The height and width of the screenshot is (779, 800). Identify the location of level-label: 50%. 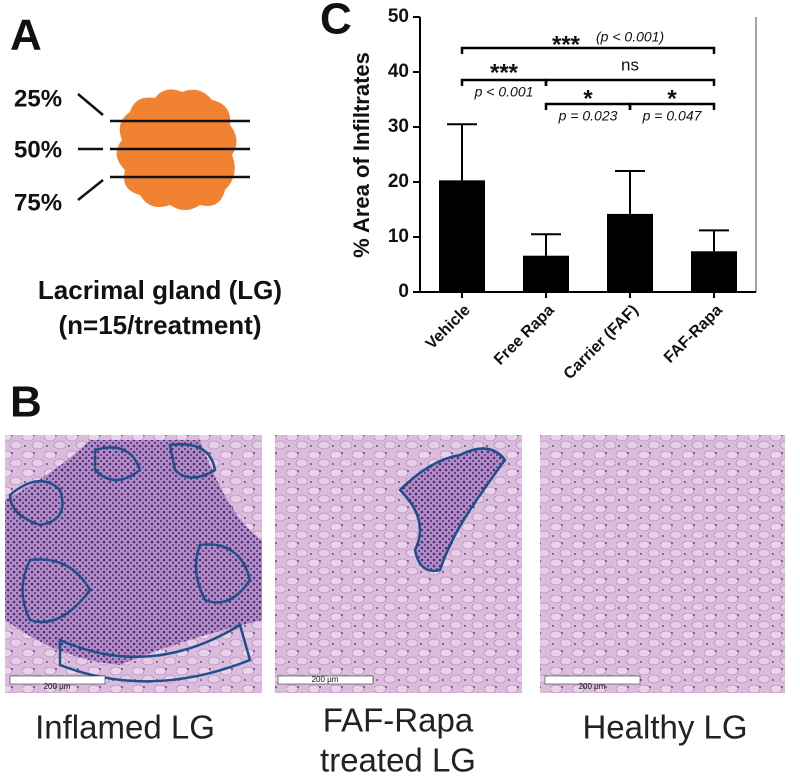
(38, 149).